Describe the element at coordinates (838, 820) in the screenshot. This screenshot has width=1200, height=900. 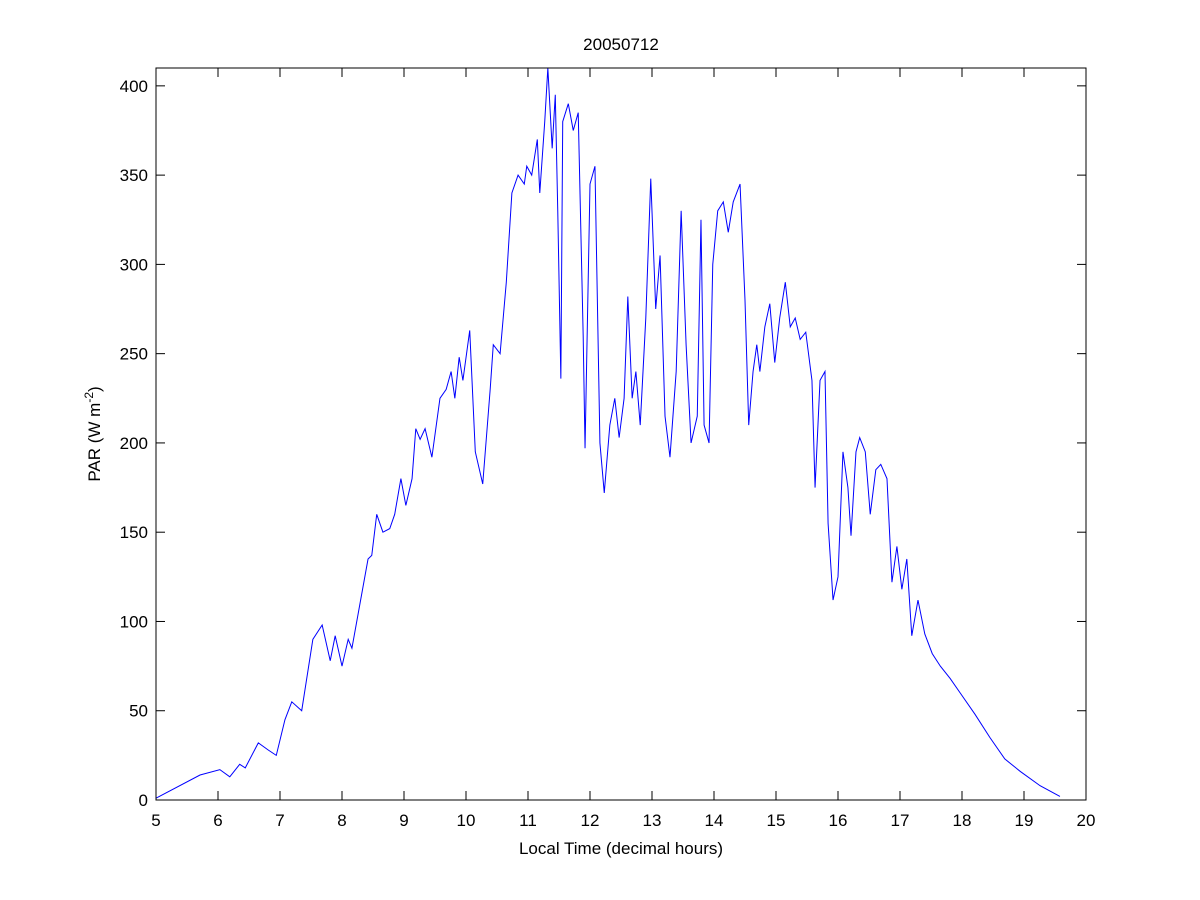
I see `x-tick-label: 16` at that location.